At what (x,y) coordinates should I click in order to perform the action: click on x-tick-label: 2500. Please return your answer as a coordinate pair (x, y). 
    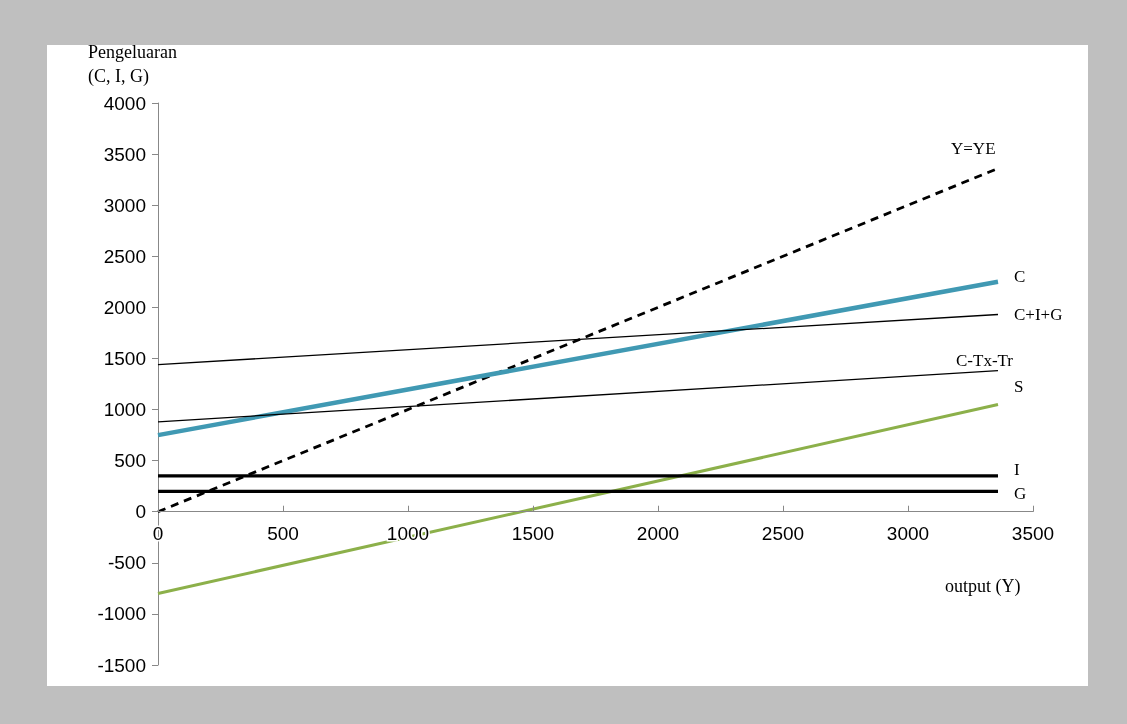
    Looking at the image, I should click on (783, 533).